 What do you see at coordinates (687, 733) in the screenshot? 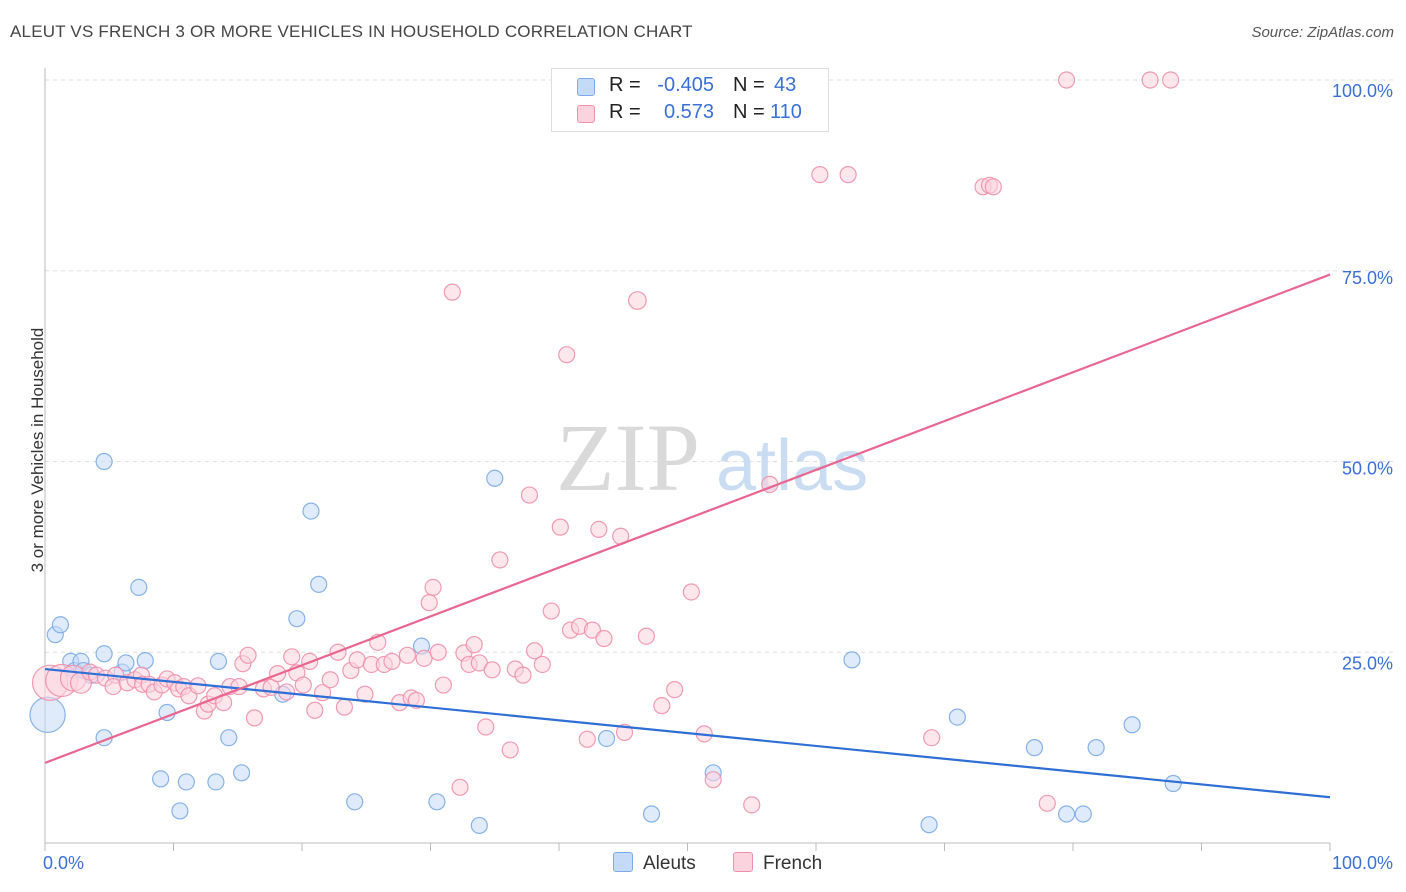
I see `aleut-trend-line` at bounding box center [687, 733].